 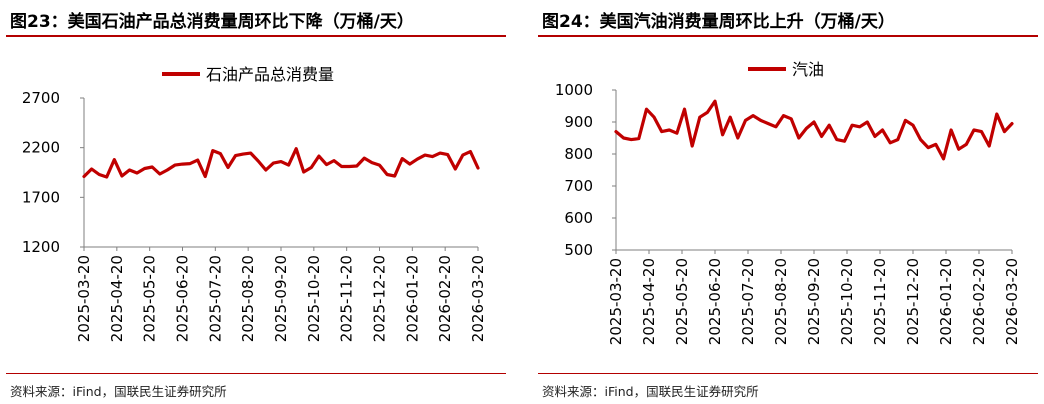 What do you see at coordinates (212, 22) in the screenshot?
I see `figure-title: 图23：美国石油产品总消费量周环比下降（万桶/天）` at bounding box center [212, 22].